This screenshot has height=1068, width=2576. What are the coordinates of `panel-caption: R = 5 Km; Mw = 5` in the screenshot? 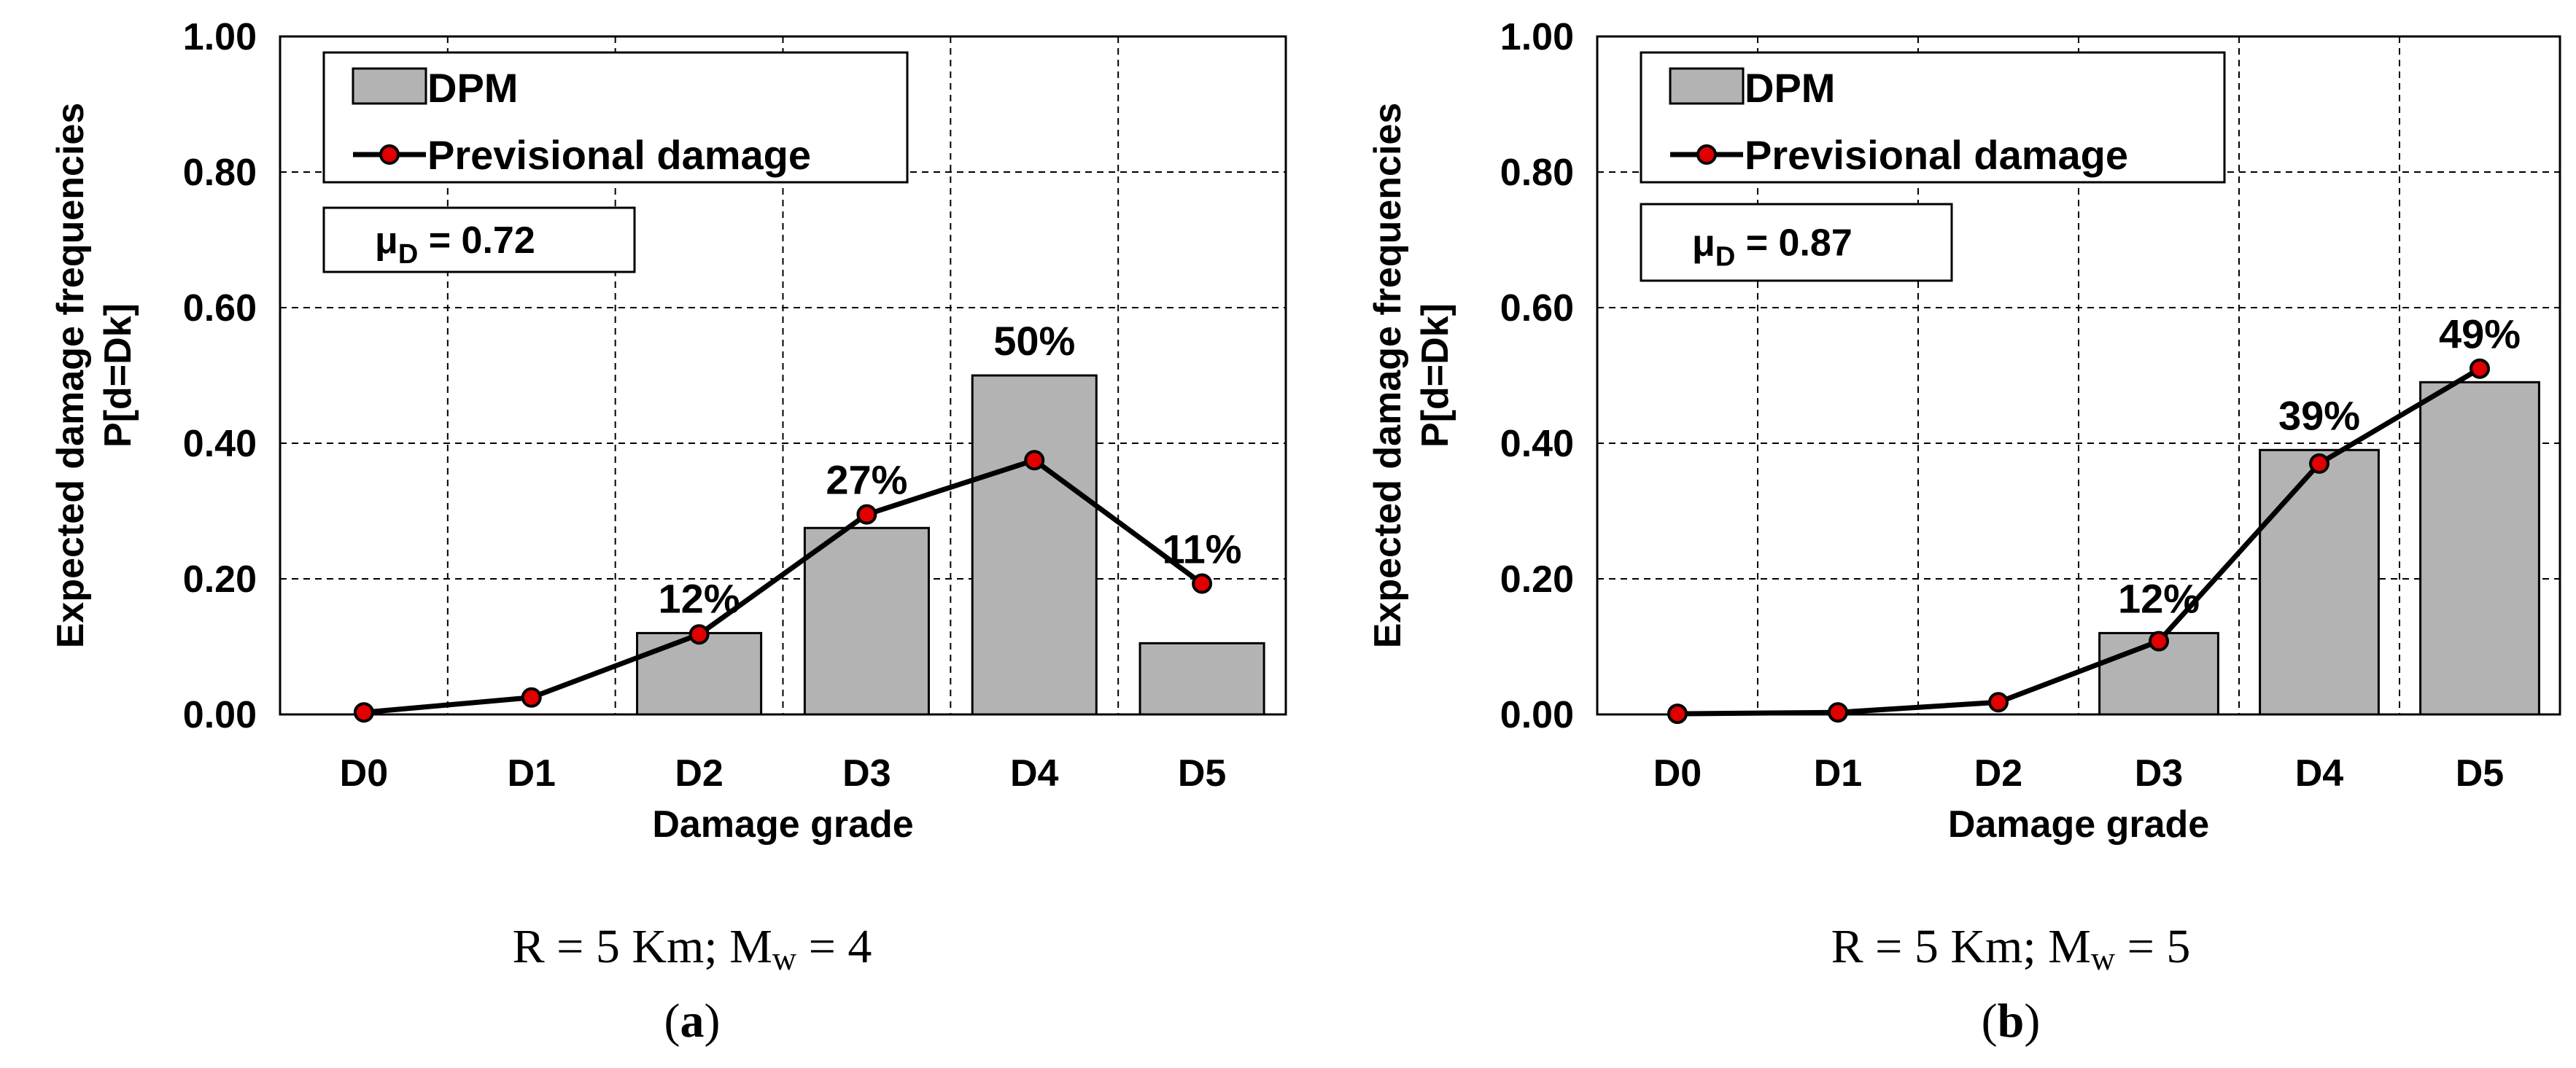 It's located at (2011, 948).